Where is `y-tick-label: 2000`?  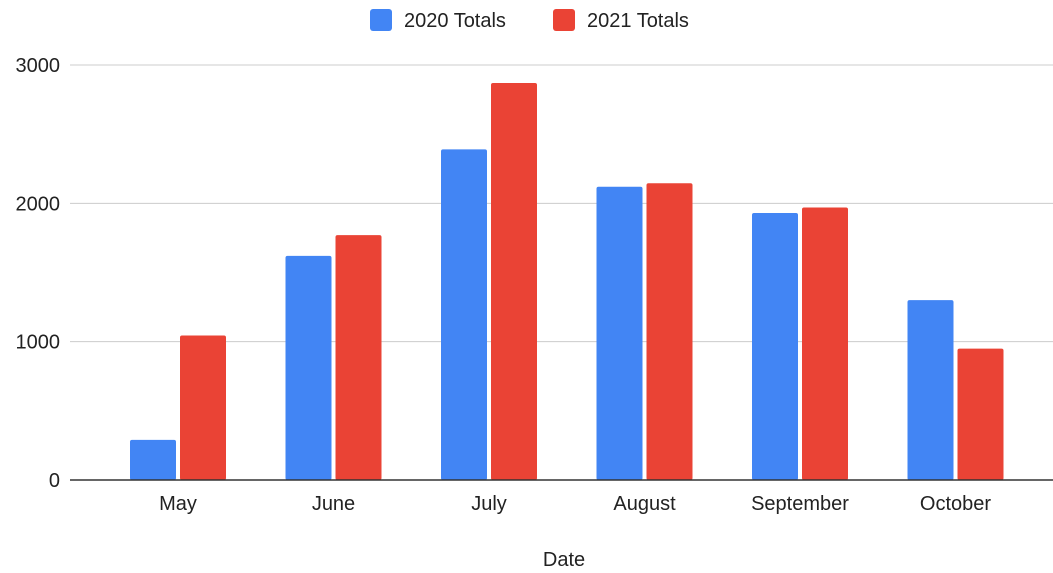
y-tick-label: 2000 is located at coordinates (38, 204).